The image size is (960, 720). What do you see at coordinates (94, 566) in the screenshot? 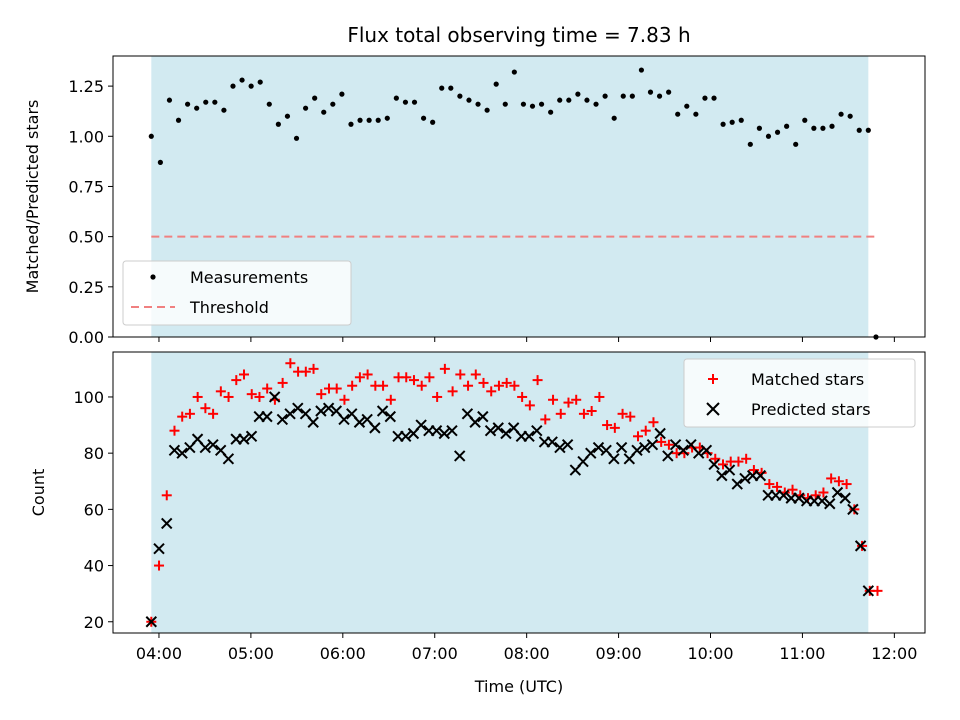
I see `bottom-y-tick-label: 40` at bounding box center [94, 566].